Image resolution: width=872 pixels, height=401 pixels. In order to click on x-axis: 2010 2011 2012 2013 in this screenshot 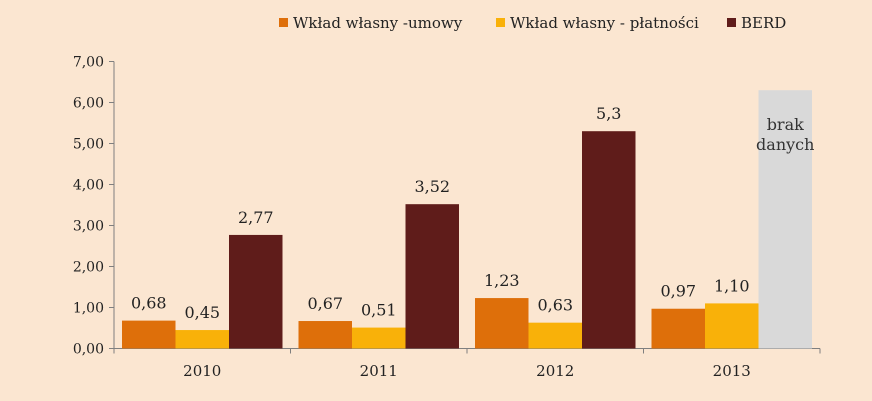, I will do `click(467, 364)`.